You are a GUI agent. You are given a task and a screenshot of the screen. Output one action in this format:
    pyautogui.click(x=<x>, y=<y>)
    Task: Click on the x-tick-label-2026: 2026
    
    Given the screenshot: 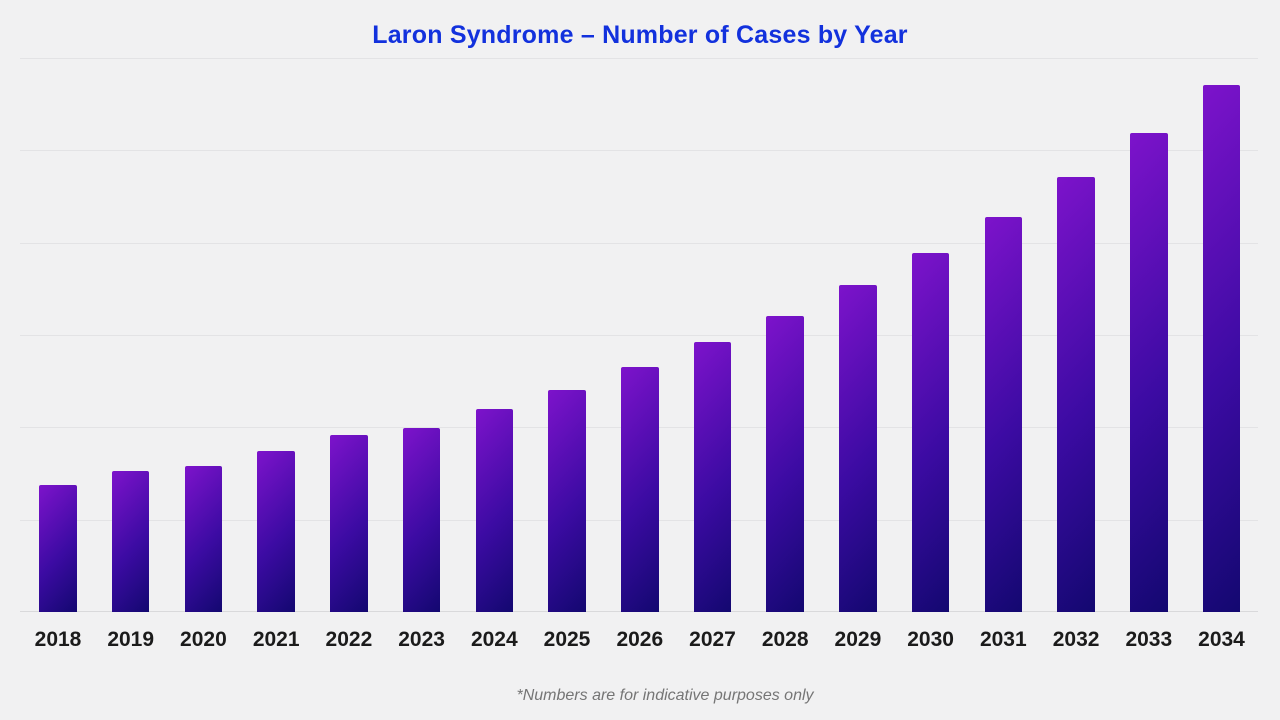 What is the action you would take?
    pyautogui.click(x=640, y=639)
    